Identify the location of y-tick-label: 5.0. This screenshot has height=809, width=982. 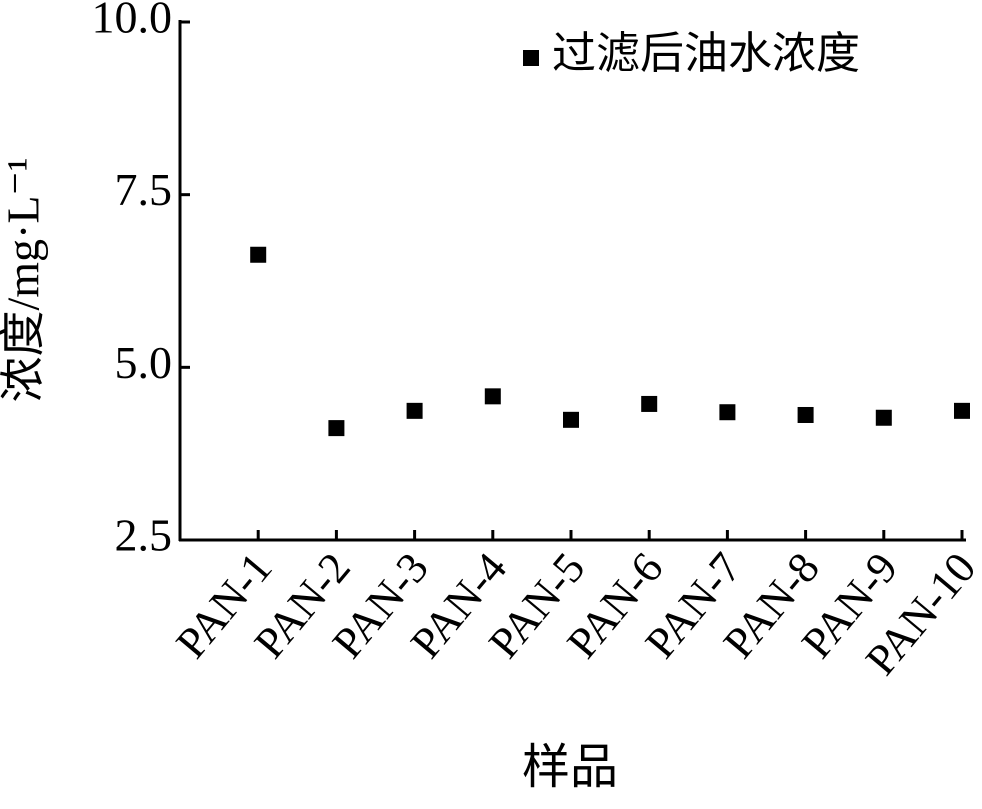
(144, 362).